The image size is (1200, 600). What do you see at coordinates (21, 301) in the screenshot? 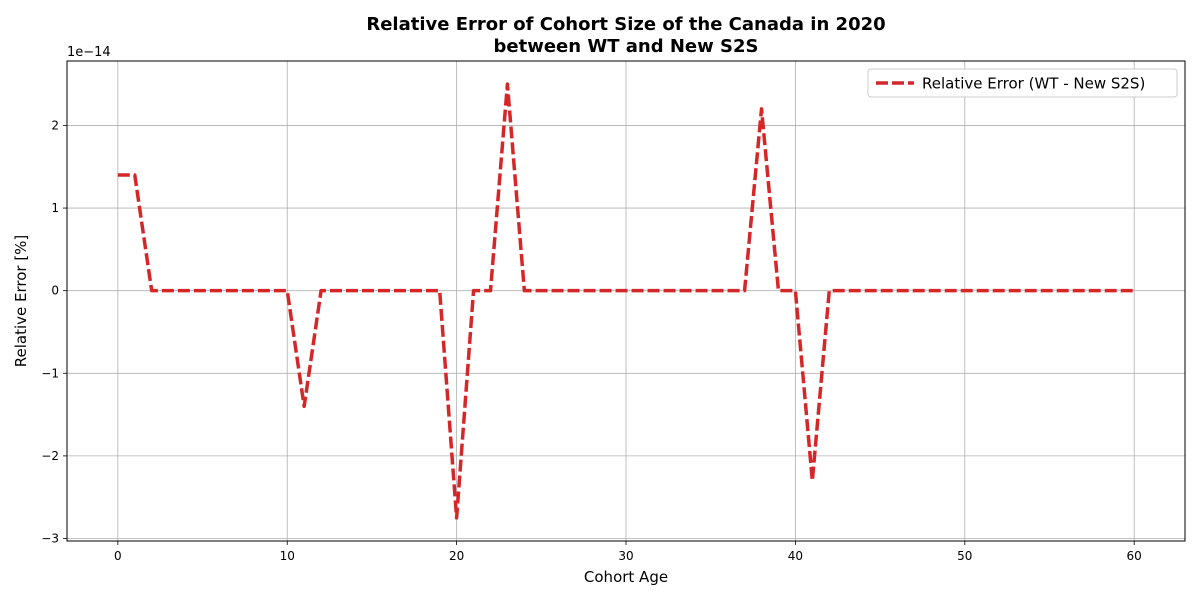
I see `y-axis-label: Relative Error [%]` at bounding box center [21, 301].